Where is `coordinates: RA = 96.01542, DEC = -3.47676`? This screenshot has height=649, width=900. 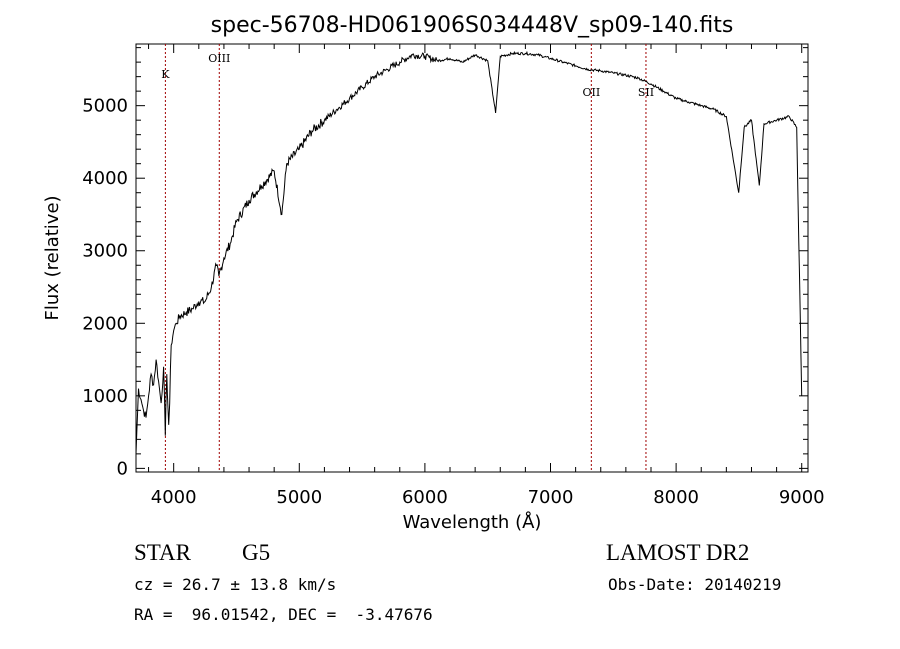 coordinates: RA = 96.01542, DEC = -3.47676 is located at coordinates (283, 614).